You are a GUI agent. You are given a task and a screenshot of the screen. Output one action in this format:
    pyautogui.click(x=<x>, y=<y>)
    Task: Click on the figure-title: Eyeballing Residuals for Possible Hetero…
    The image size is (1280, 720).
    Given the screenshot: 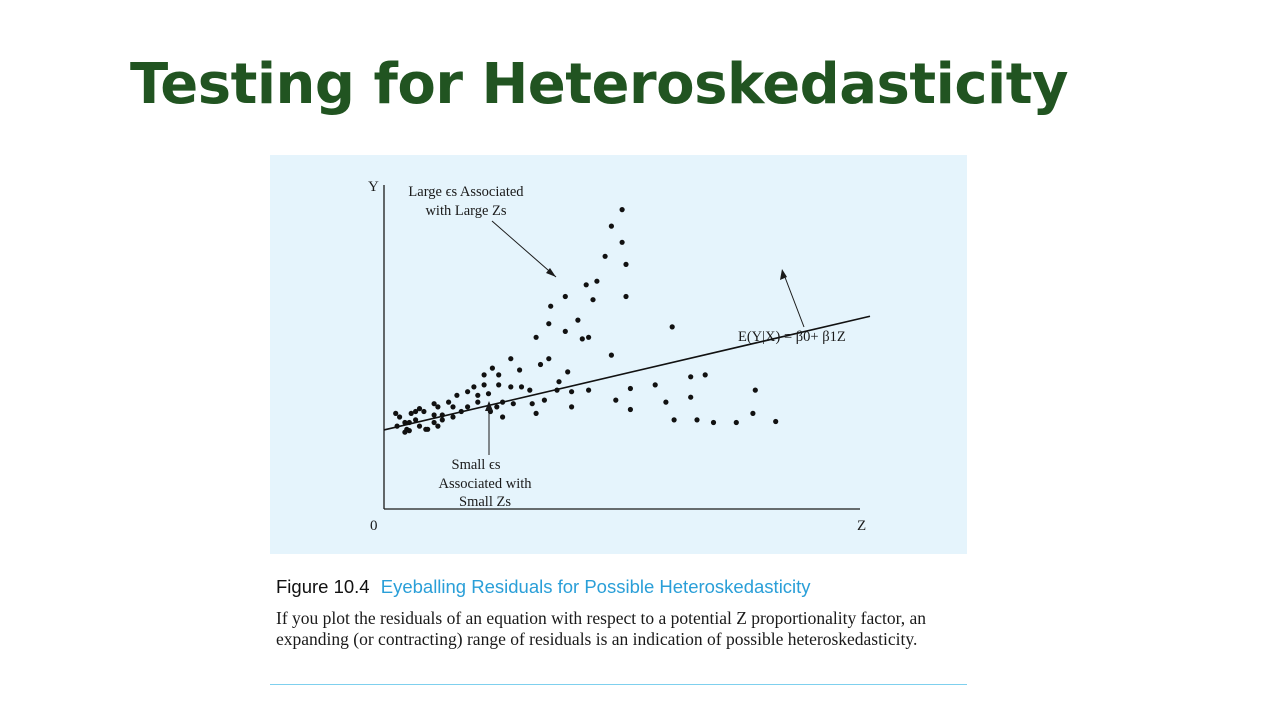 What is the action you would take?
    pyautogui.click(x=595, y=586)
    